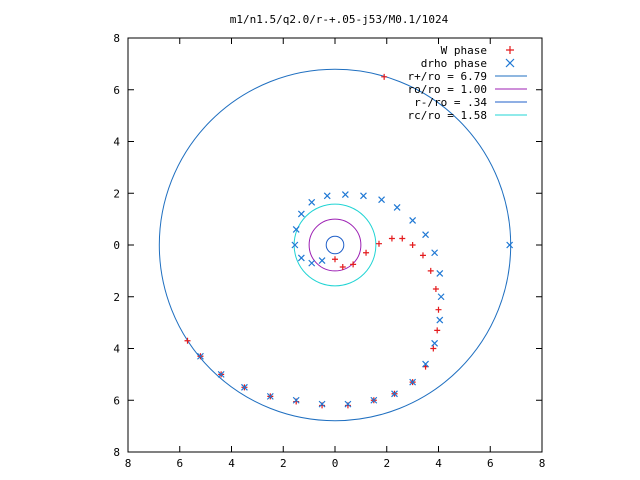 The image size is (640, 480). Describe the element at coordinates (335, 463) in the screenshot. I see `x-tick-label: 0` at that location.